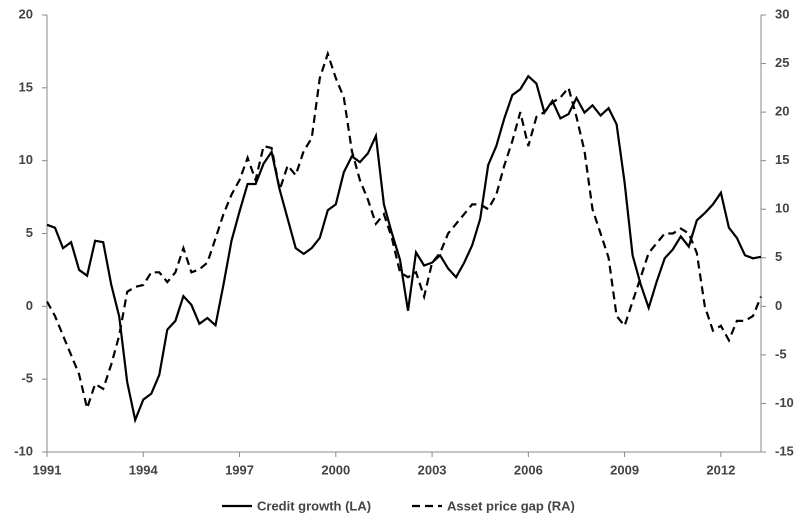 The height and width of the screenshot is (522, 803). What do you see at coordinates (720, 469) in the screenshot?
I see `x-tick-label: 2012` at bounding box center [720, 469].